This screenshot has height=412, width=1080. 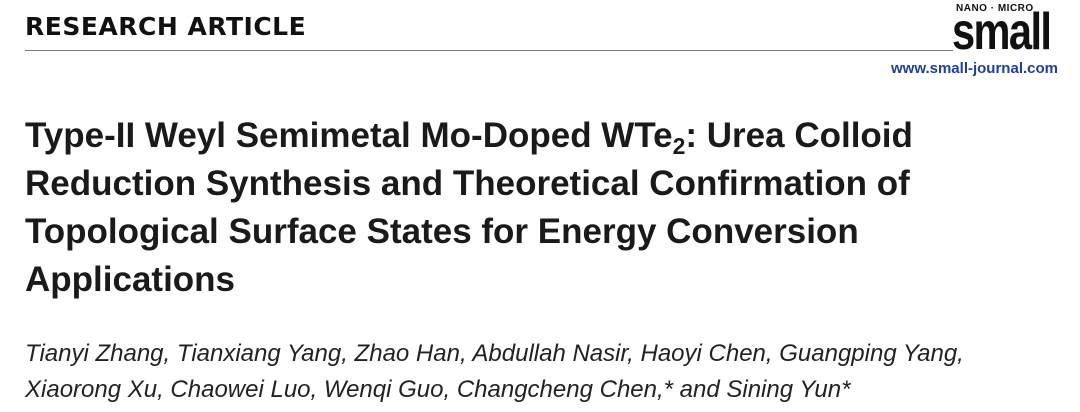 I want to click on section-label: RESEARCH ARTICLE, so click(x=166, y=26).